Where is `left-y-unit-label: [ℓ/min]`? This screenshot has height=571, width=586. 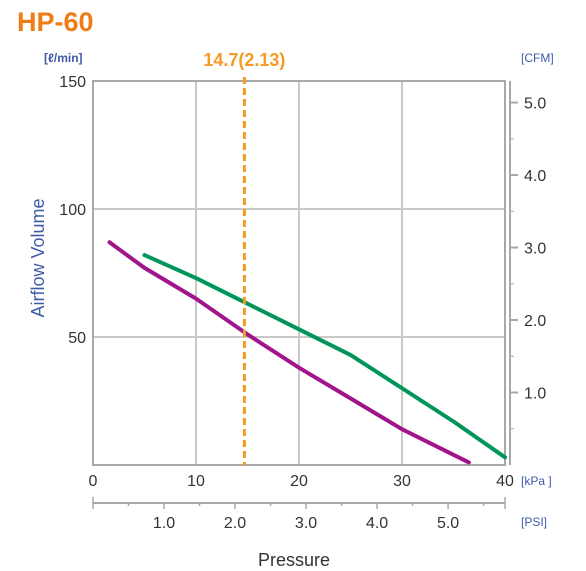
left-y-unit-label: [ℓ/min] is located at coordinates (63, 58).